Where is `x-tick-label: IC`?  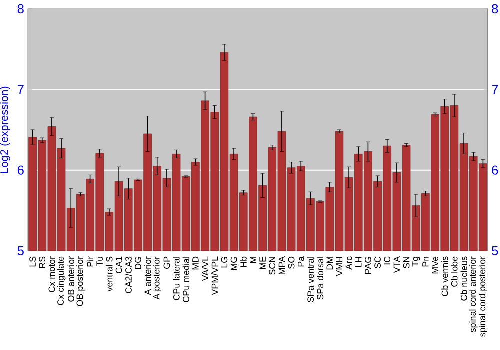 x-tick-label: IC is located at coordinates (387, 260).